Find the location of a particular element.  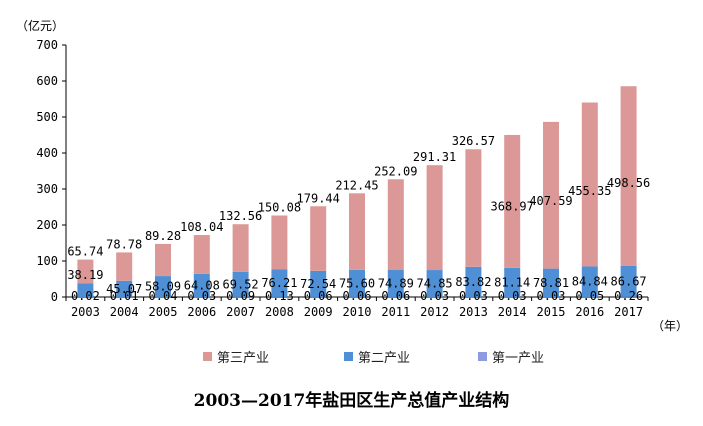

y-tick-label: 500 is located at coordinates (47, 117).